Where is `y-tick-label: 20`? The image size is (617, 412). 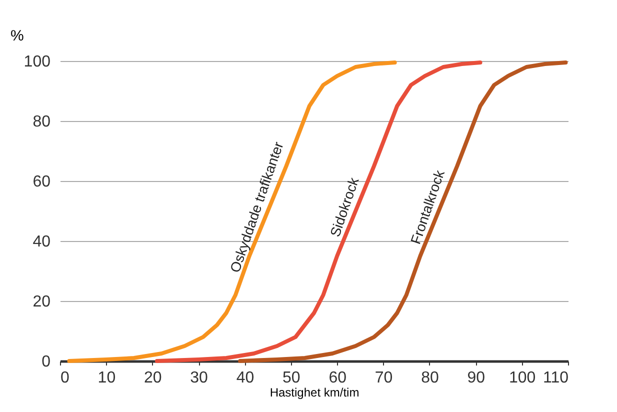 y-tick-label: 20 is located at coordinates (41, 302).